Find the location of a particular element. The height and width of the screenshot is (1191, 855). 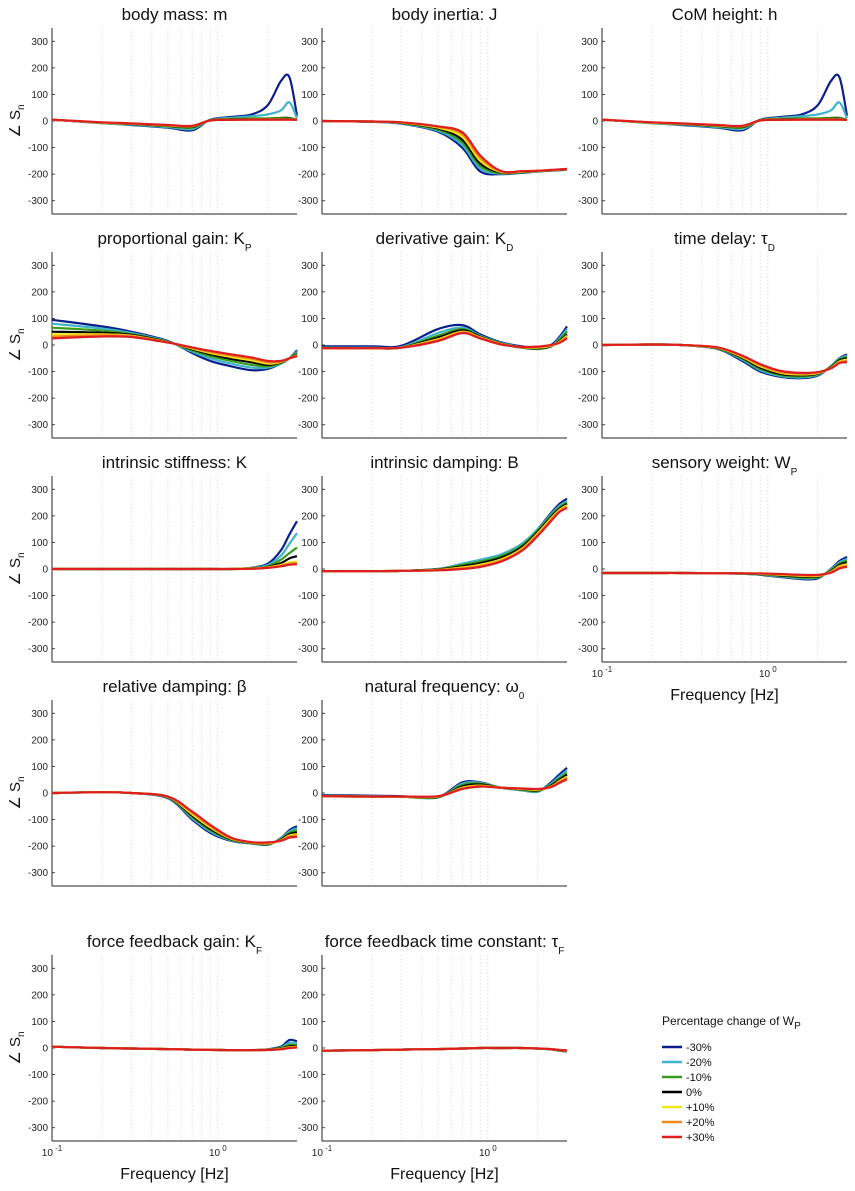

legend-label: +10% is located at coordinates (700, 1108).